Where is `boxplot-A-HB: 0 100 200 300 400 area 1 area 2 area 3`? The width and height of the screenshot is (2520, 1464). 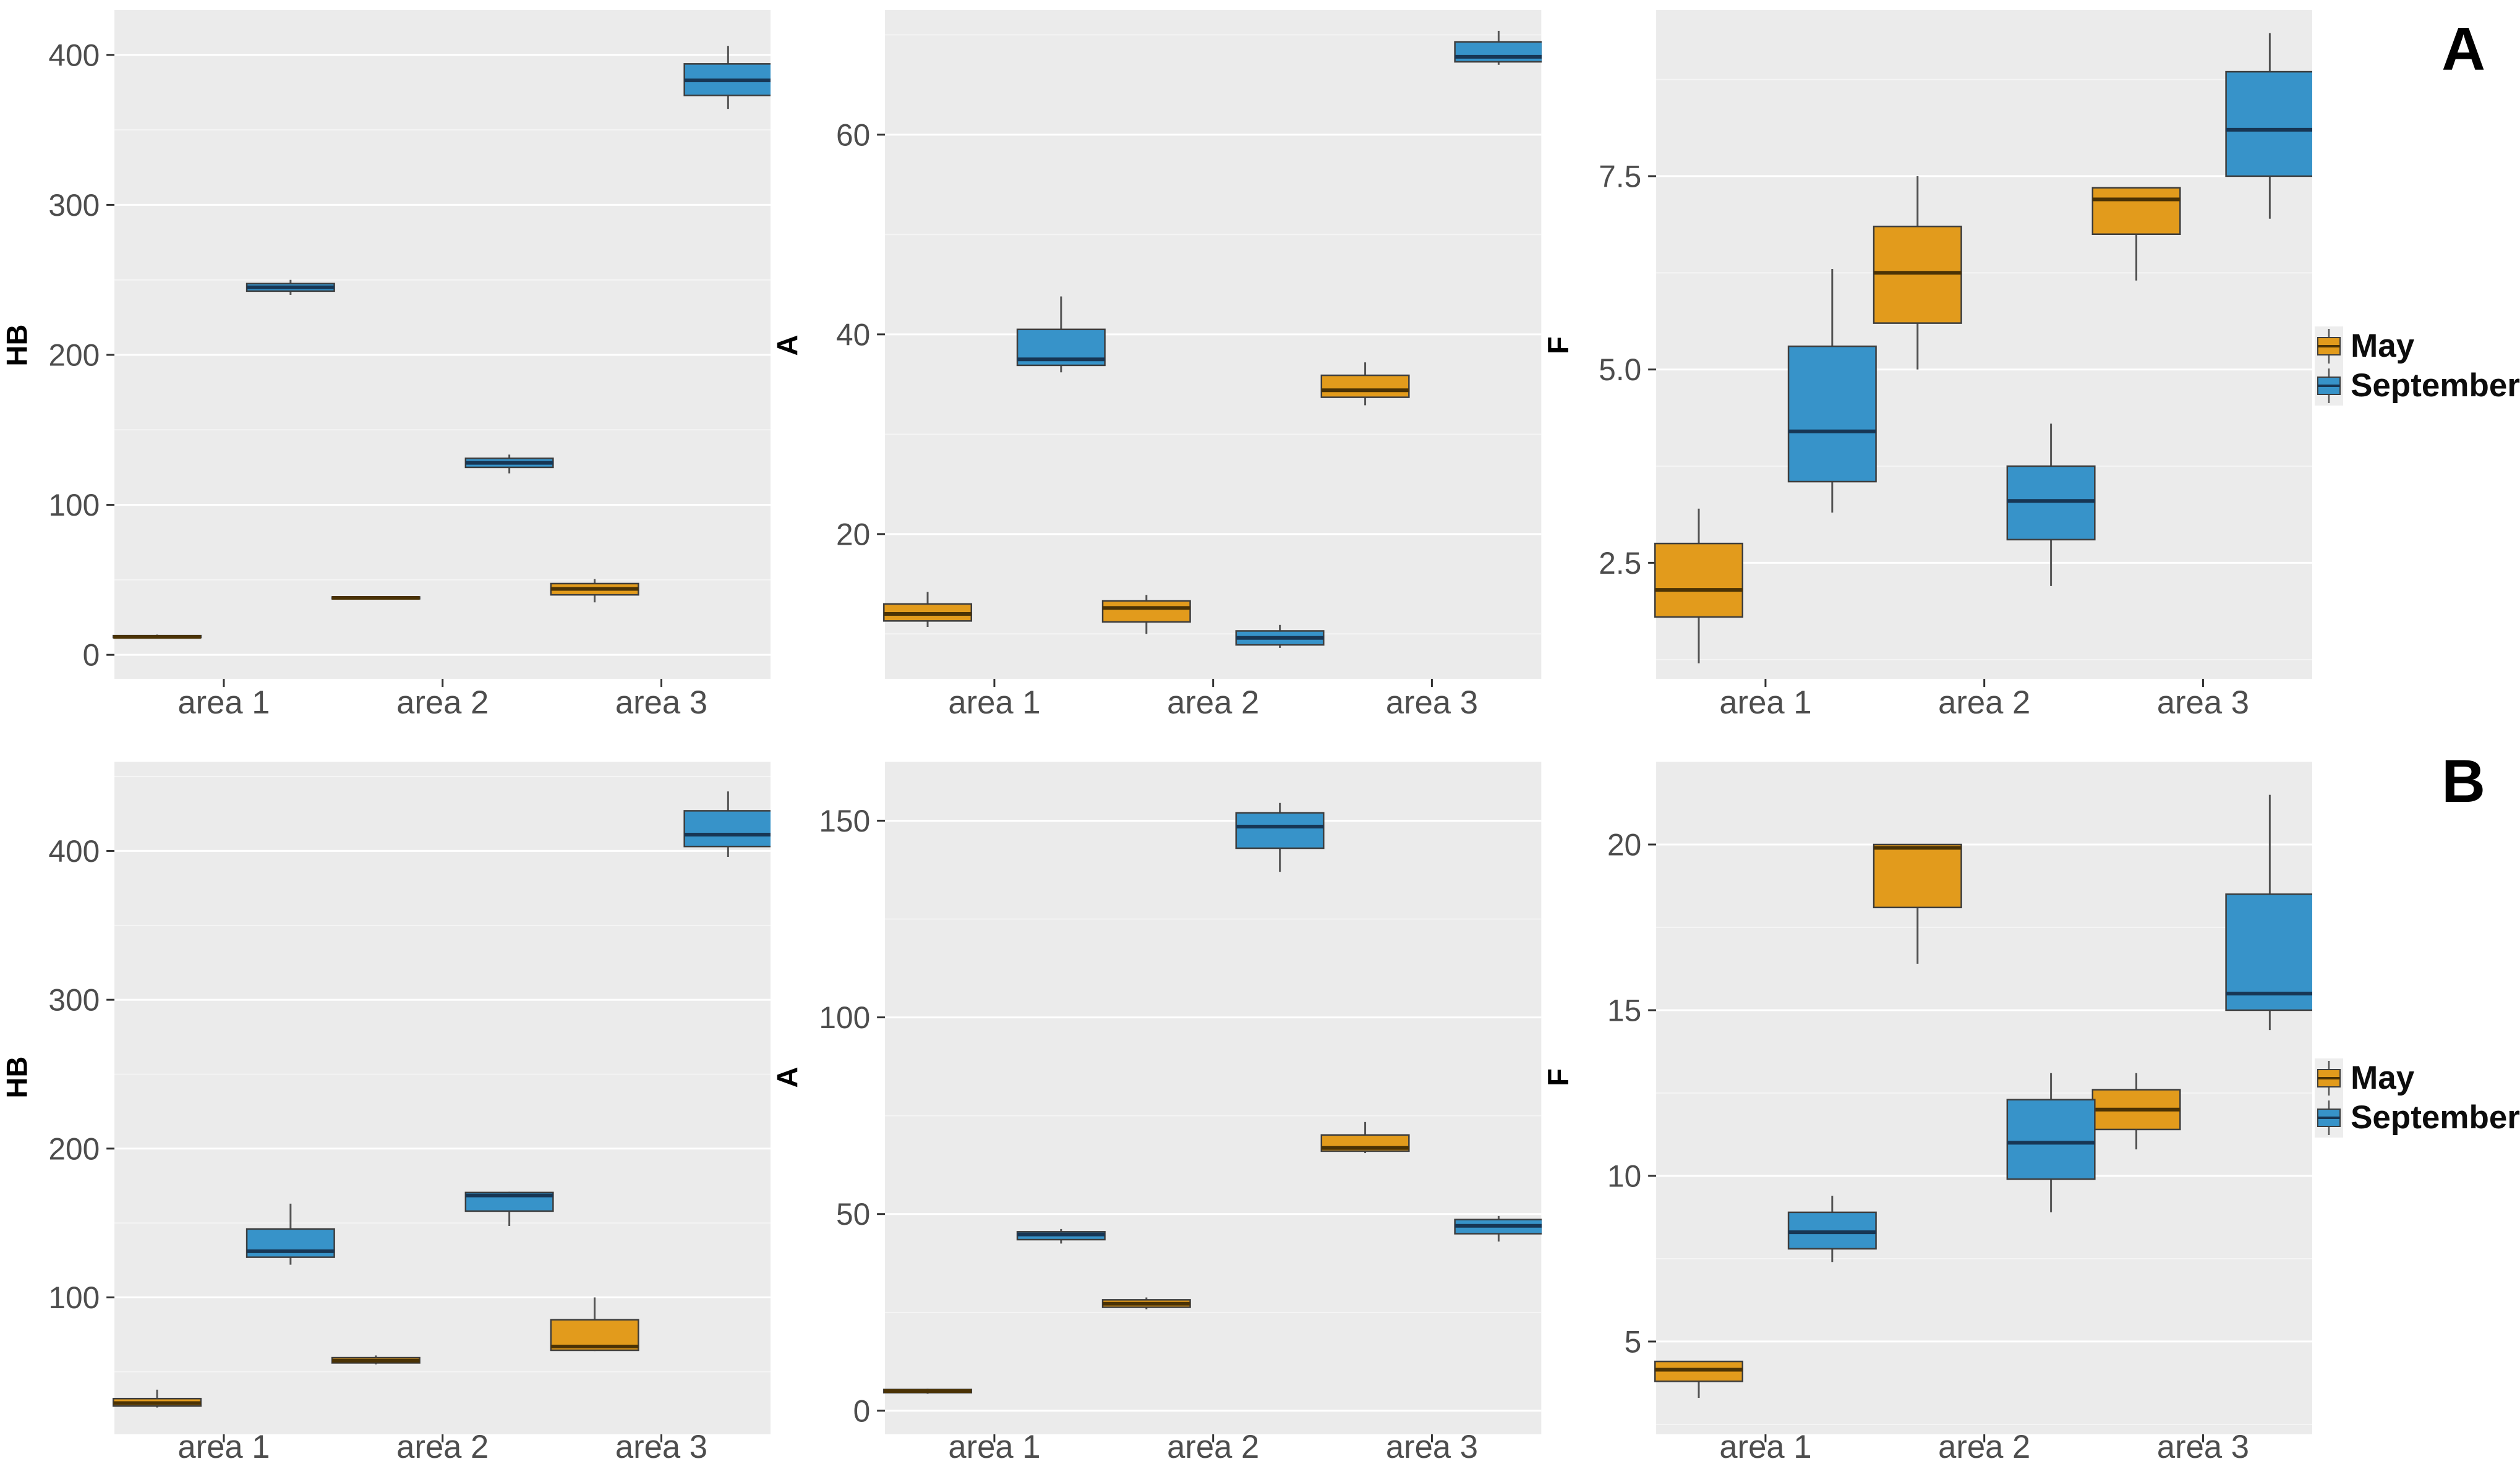
boxplot-A-HB: 0 100 200 300 400 area 1 area 2 area 3 is located at coordinates (402, 366).